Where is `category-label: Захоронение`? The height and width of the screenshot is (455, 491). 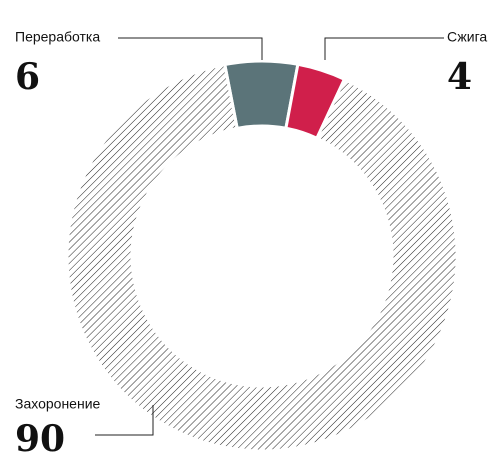
category-label: Захоронение is located at coordinates (58, 404).